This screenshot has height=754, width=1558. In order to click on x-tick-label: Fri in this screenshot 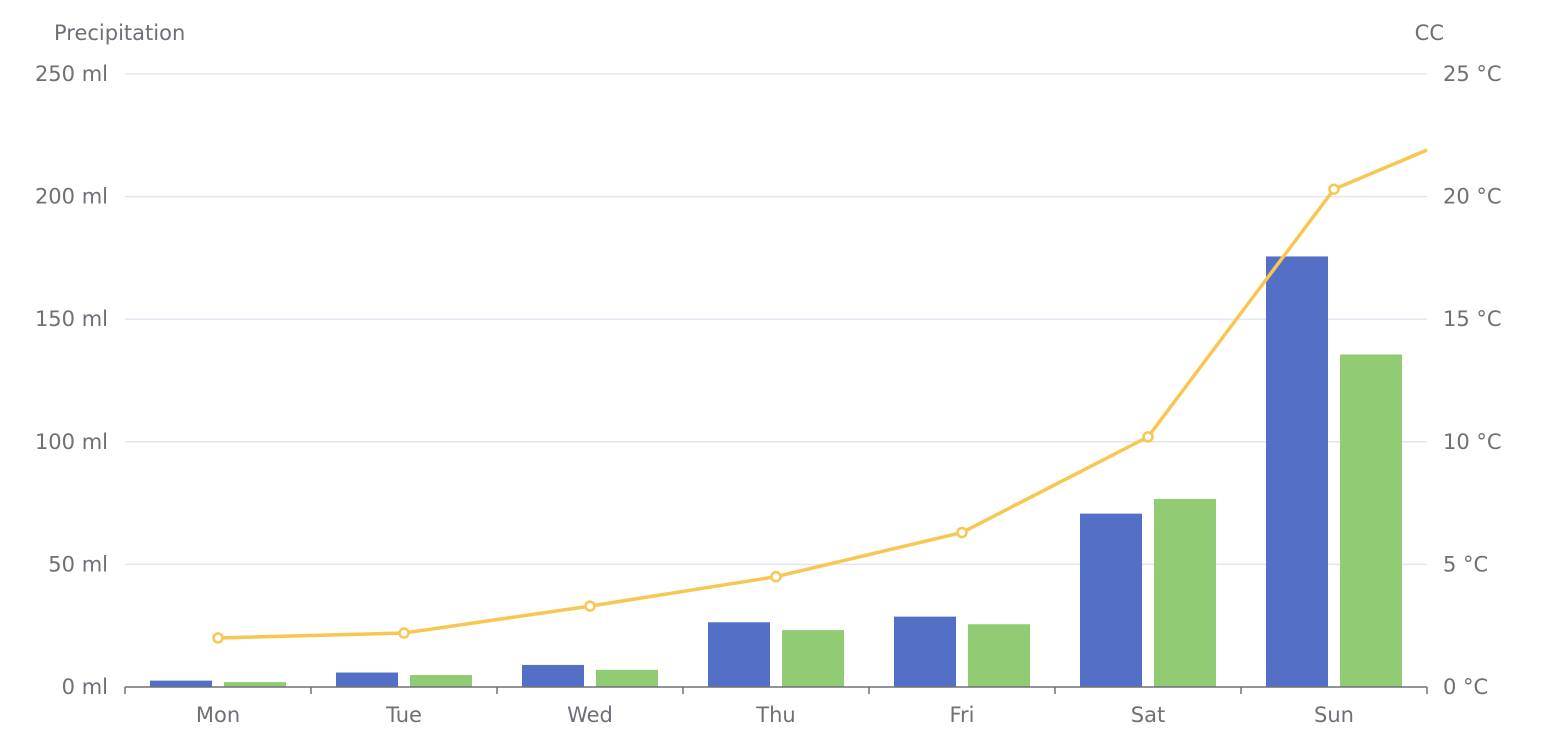, I will do `click(961, 715)`.